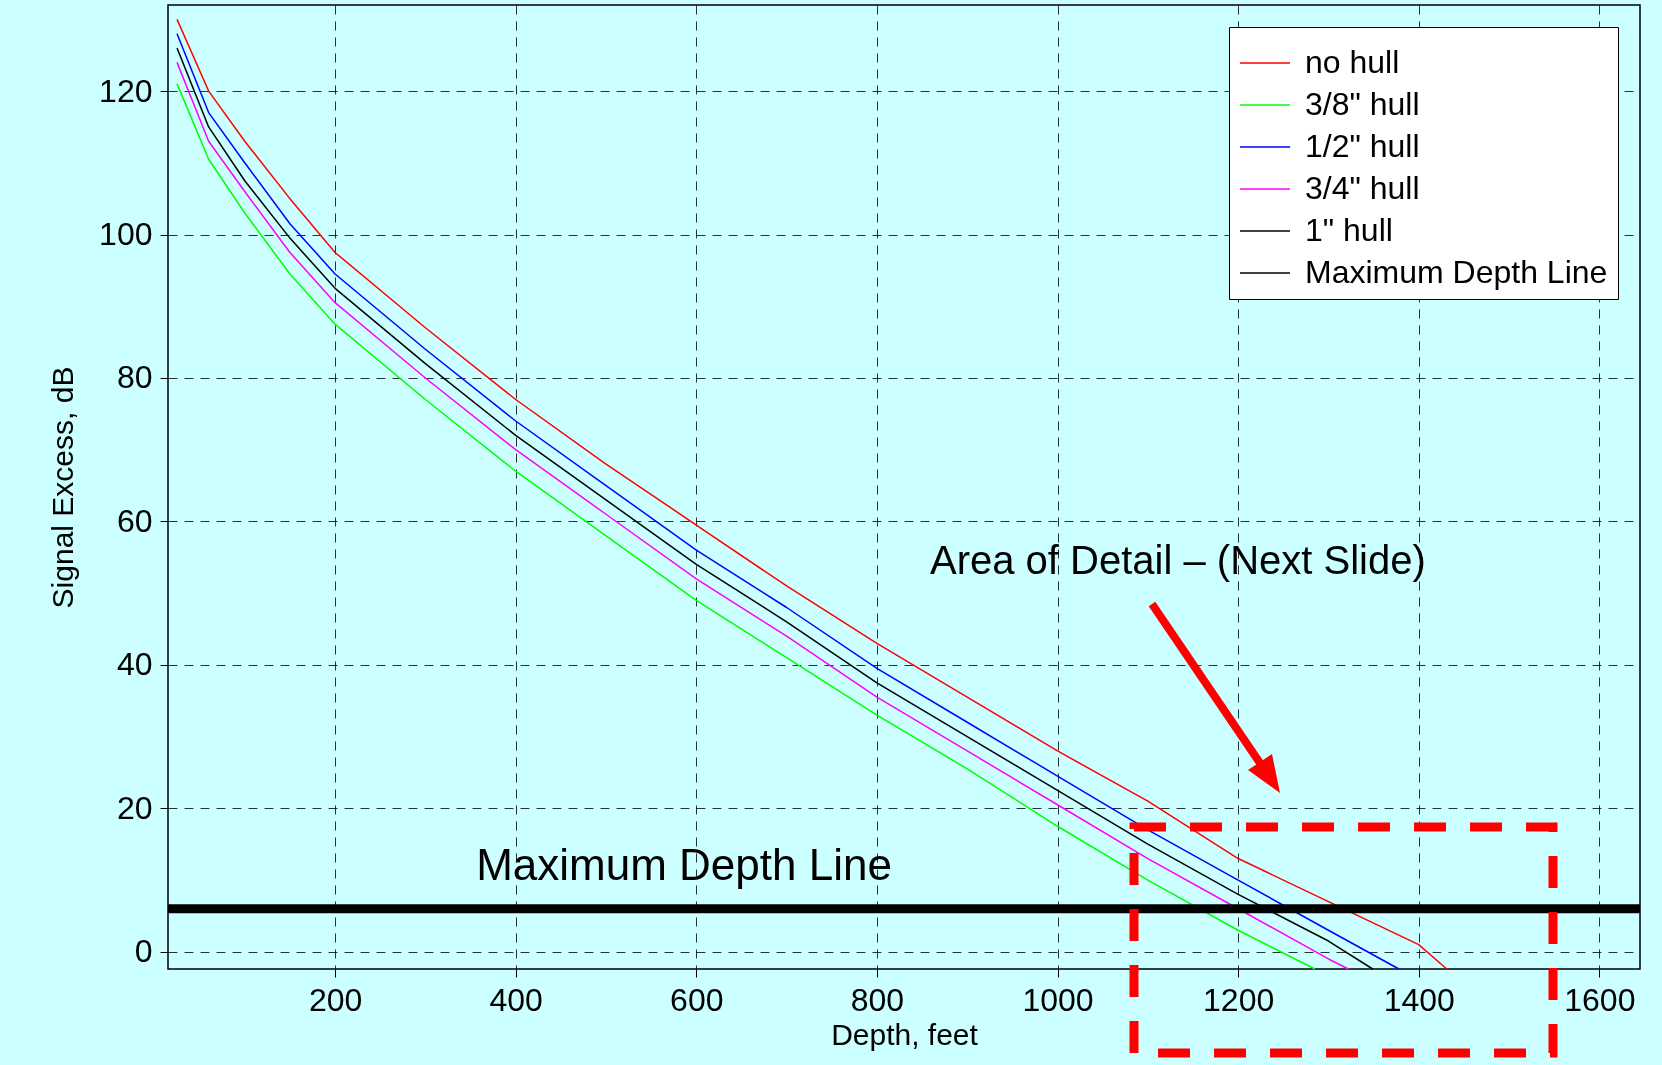 The image size is (1662, 1065). Describe the element at coordinates (63, 487) in the screenshot. I see `y-axis-title: Signal Excess, dB` at that location.